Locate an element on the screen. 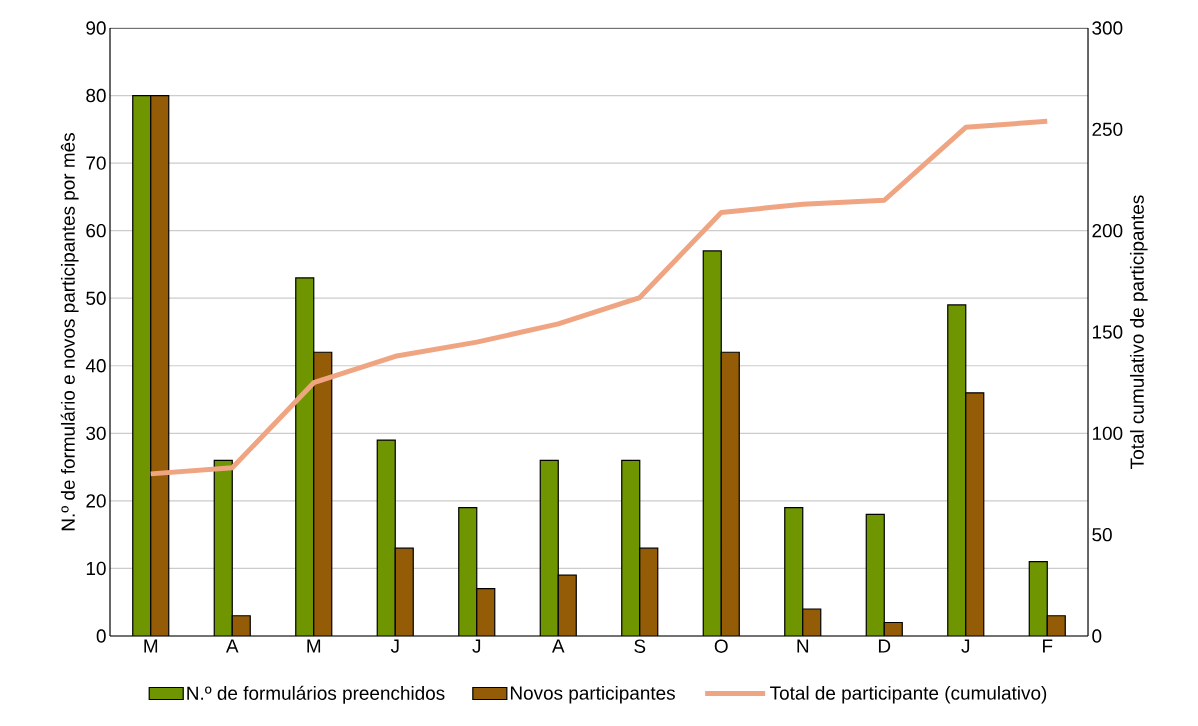  y-tick-label: 90 is located at coordinates (96, 28).